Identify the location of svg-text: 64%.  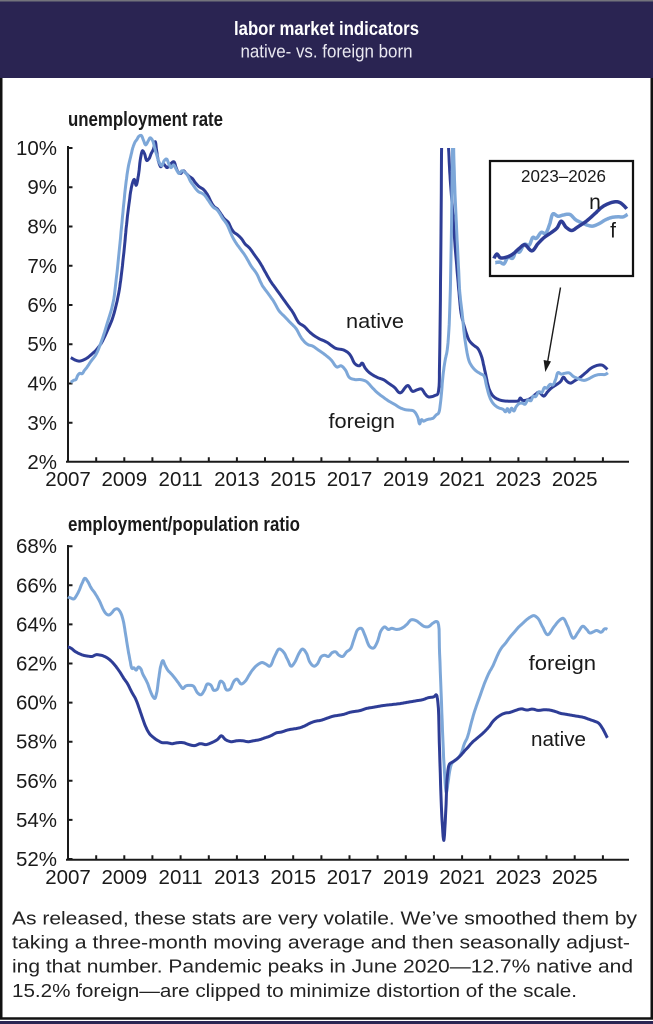
(36, 624).